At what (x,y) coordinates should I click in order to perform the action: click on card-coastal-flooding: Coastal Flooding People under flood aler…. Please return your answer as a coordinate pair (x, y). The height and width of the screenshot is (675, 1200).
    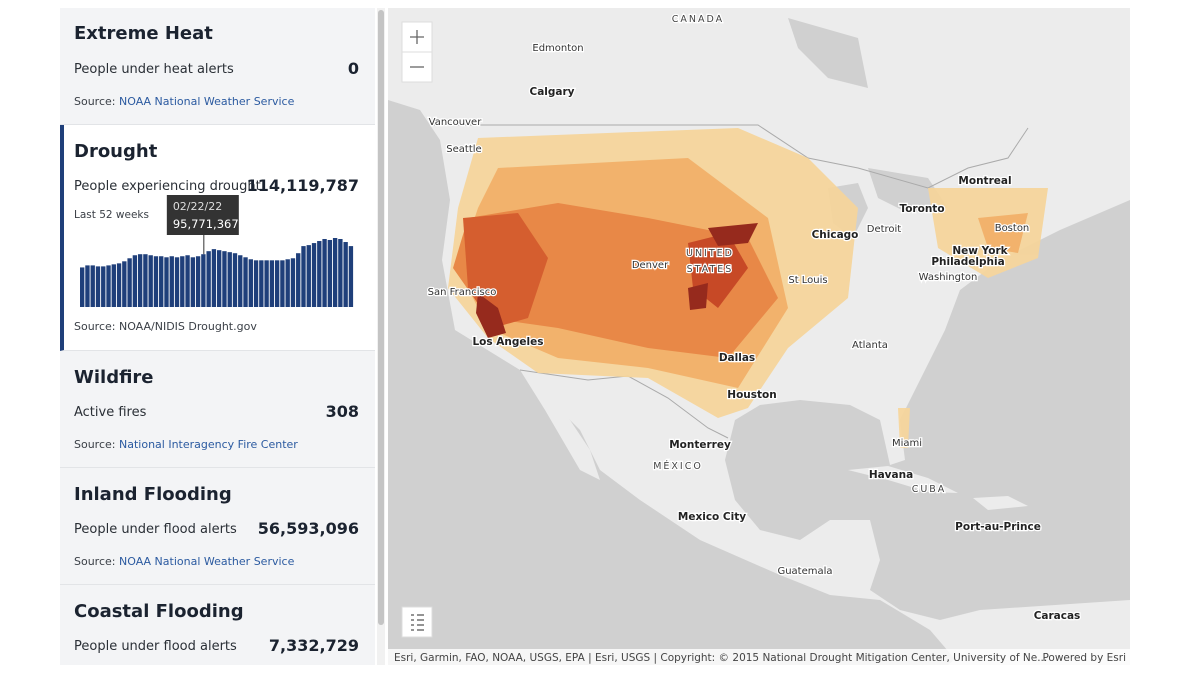
    Looking at the image, I should click on (217, 625).